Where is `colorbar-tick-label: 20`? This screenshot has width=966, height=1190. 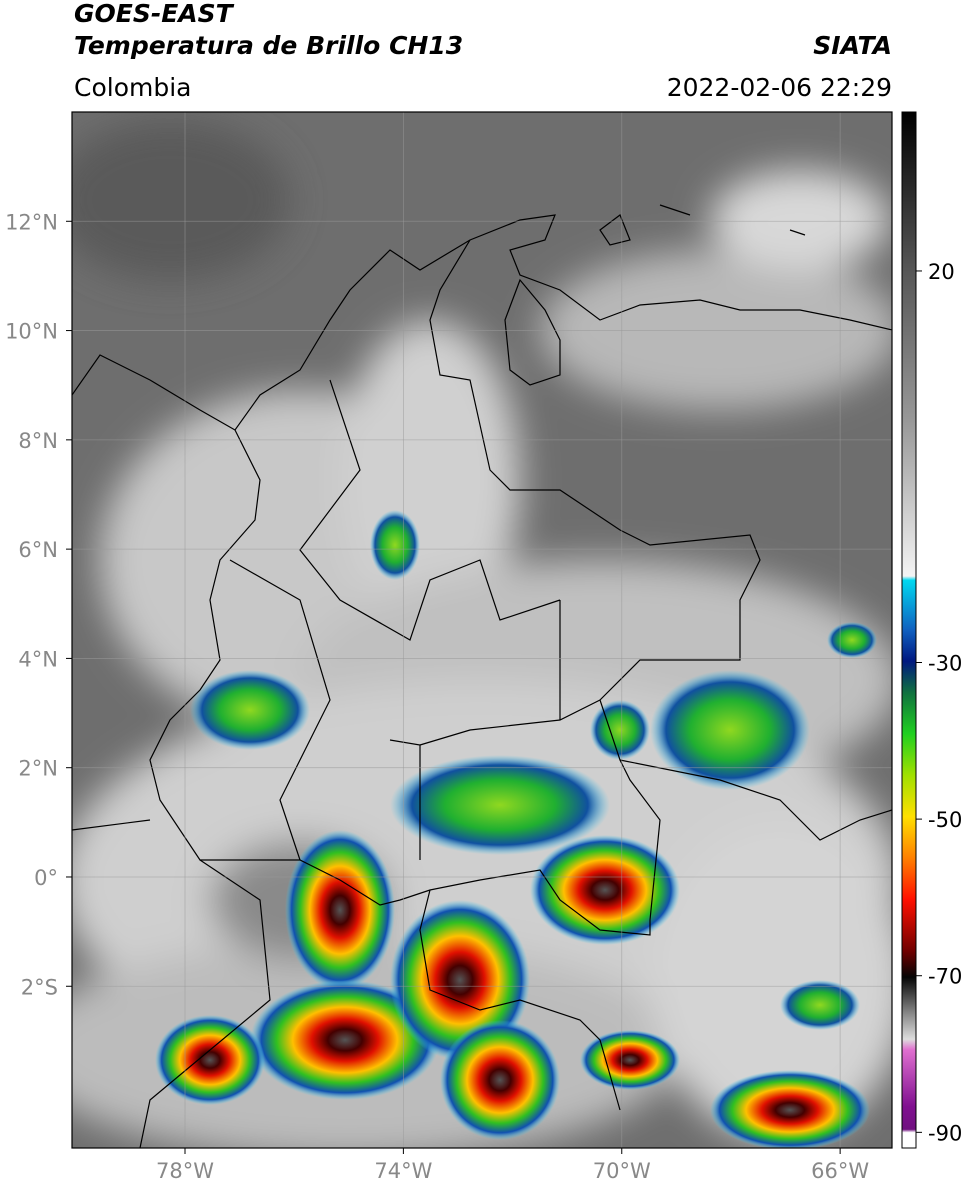 colorbar-tick-label: 20 is located at coordinates (941, 272).